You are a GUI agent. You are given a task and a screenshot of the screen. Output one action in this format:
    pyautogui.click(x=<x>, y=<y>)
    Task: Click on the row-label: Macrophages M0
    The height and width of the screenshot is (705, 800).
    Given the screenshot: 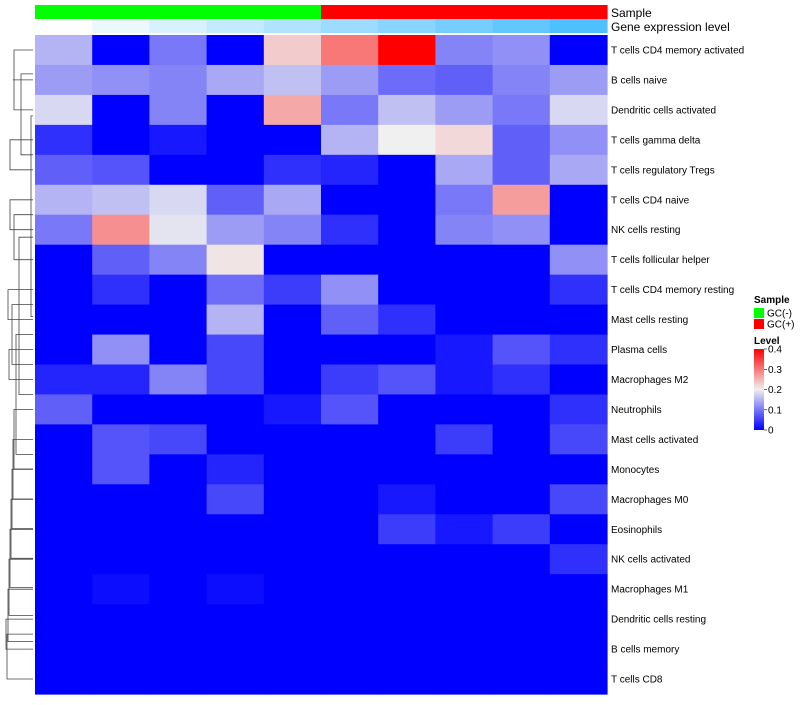 What is the action you would take?
    pyautogui.click(x=650, y=500)
    